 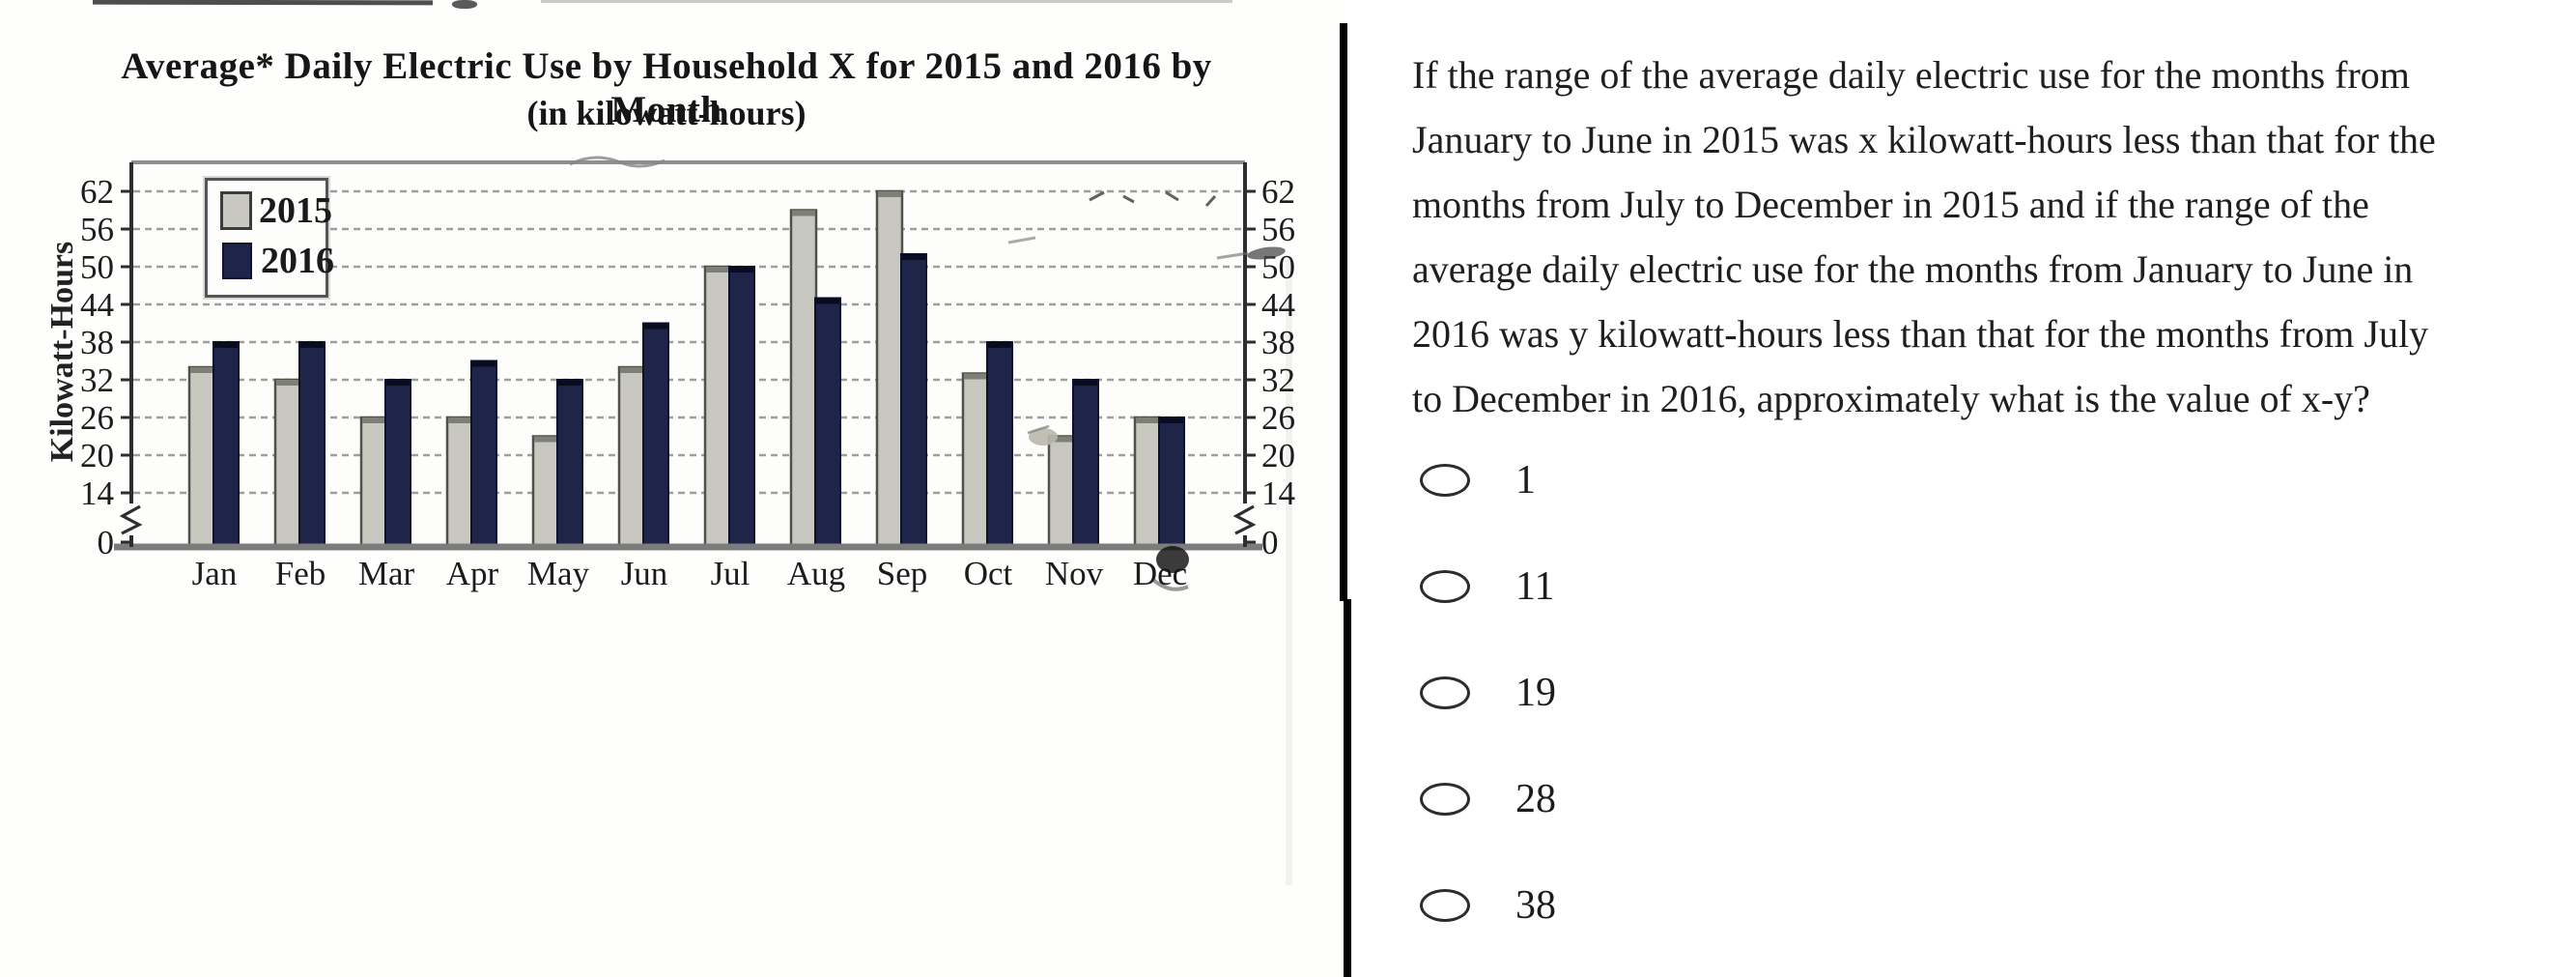 What do you see at coordinates (1758, 906) in the screenshot?
I see `answer-option: 38` at bounding box center [1758, 906].